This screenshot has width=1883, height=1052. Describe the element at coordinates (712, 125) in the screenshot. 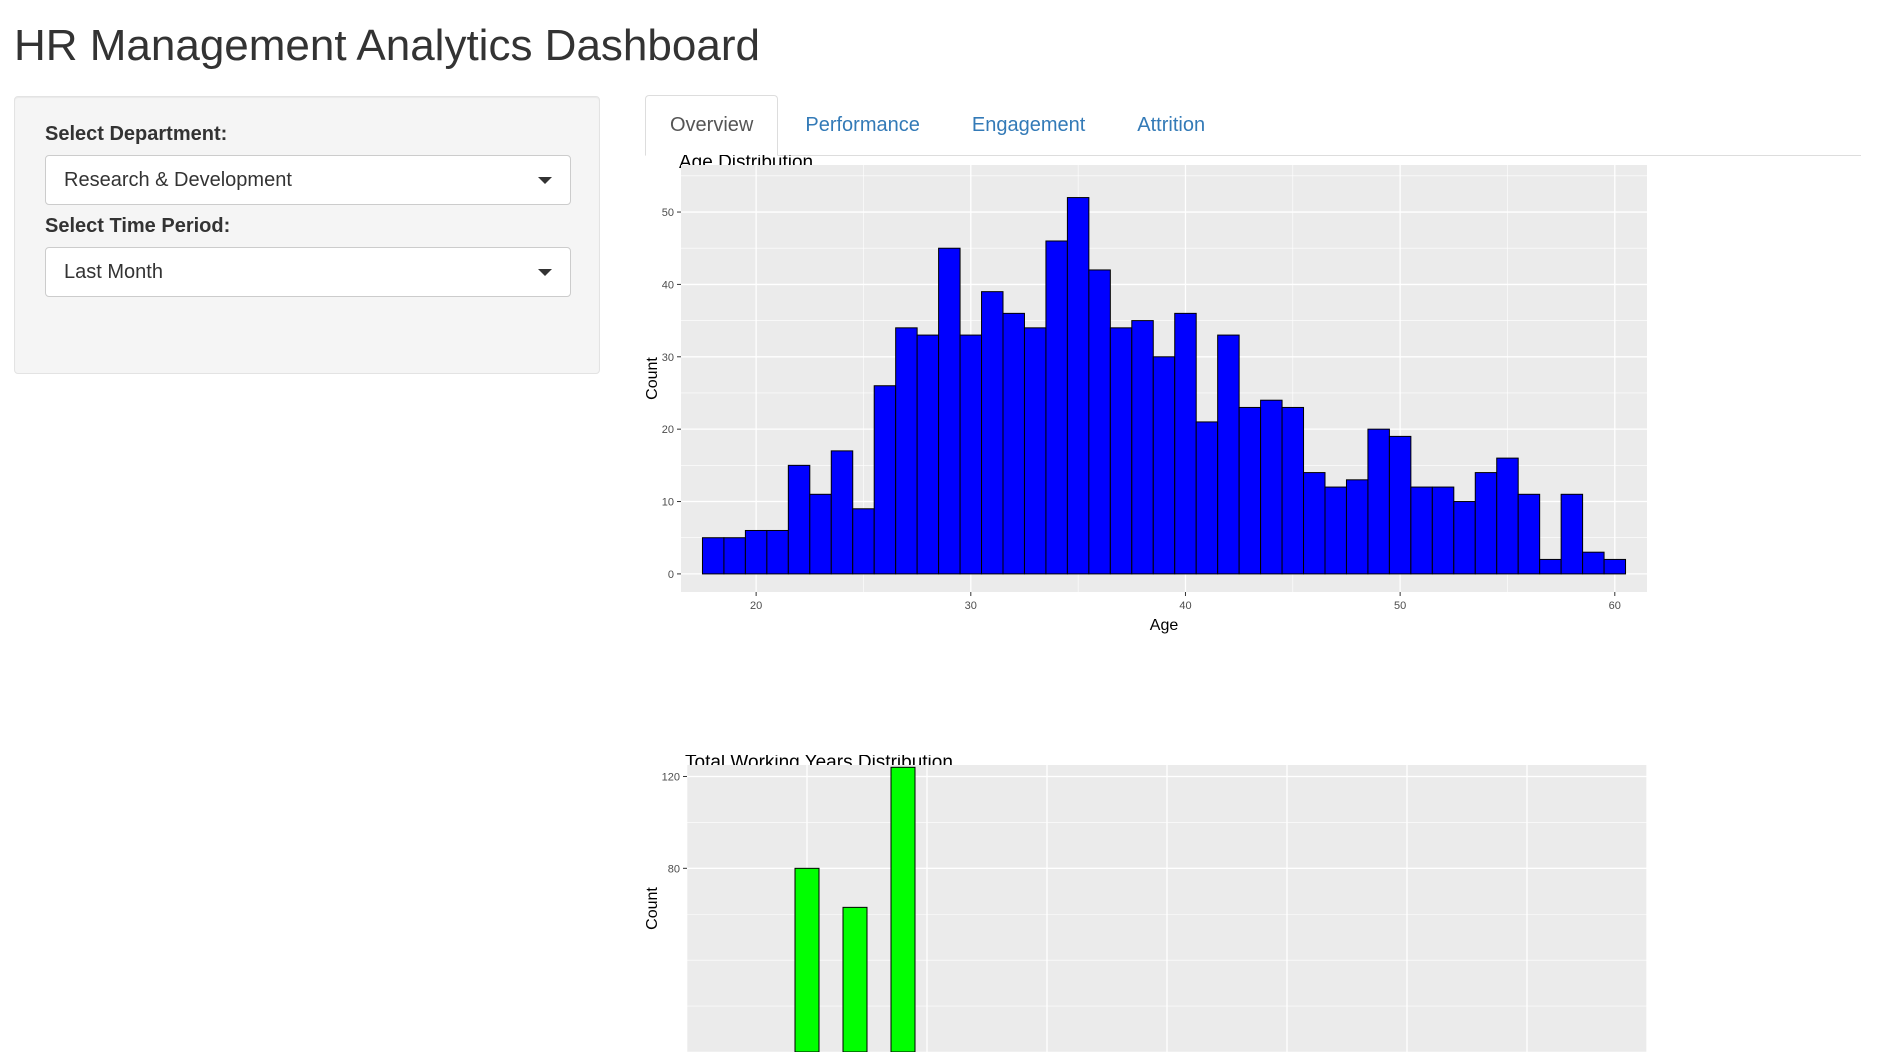

I see `tab-overview: Overview` at that location.